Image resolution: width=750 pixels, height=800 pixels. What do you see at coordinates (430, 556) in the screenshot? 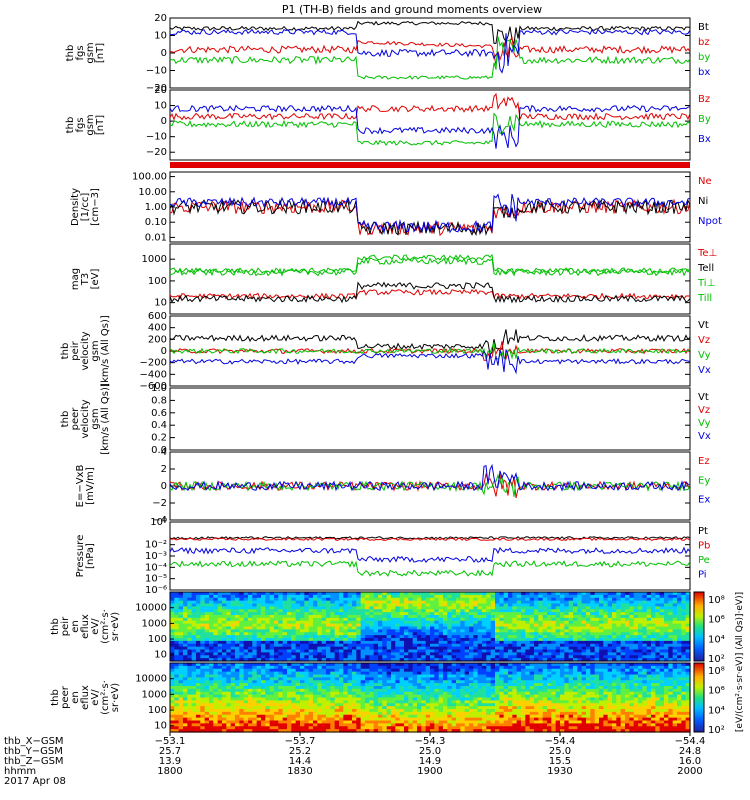
I see `panel-frame` at bounding box center [430, 556].